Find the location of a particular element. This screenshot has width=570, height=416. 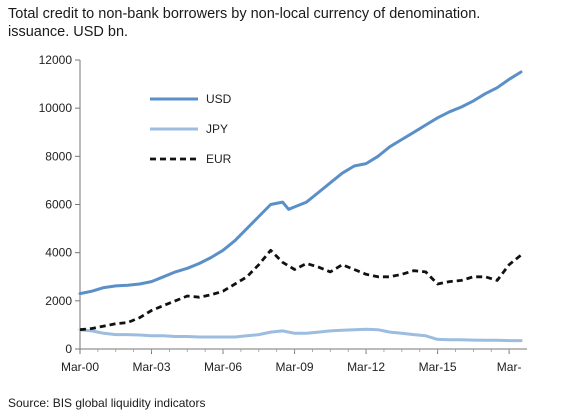

legend: USD JPY EUR is located at coordinates (191, 129).